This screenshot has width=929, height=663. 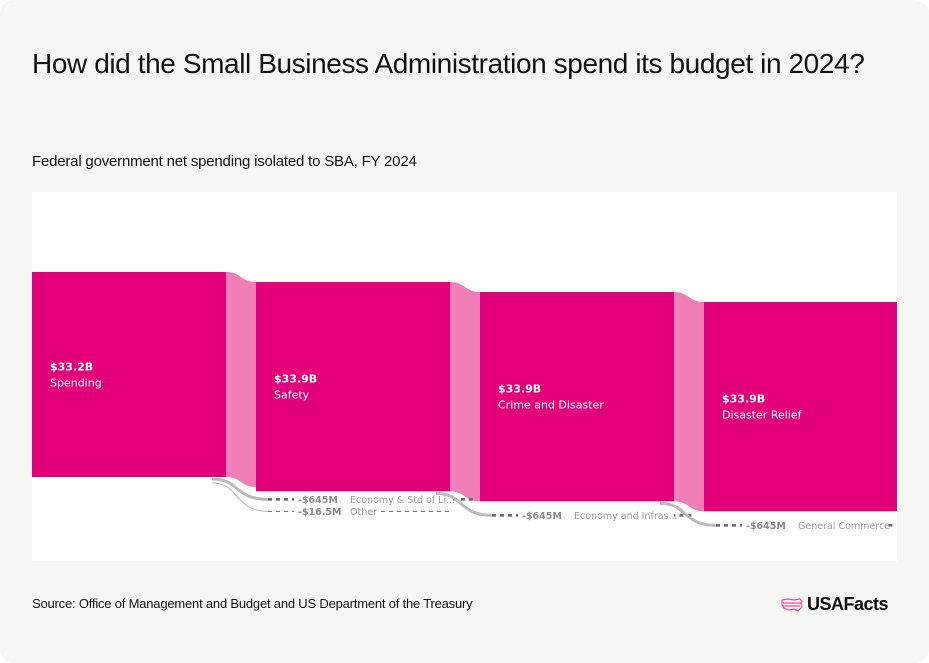 I want to click on node-name-label: Safety, so click(x=292, y=395).